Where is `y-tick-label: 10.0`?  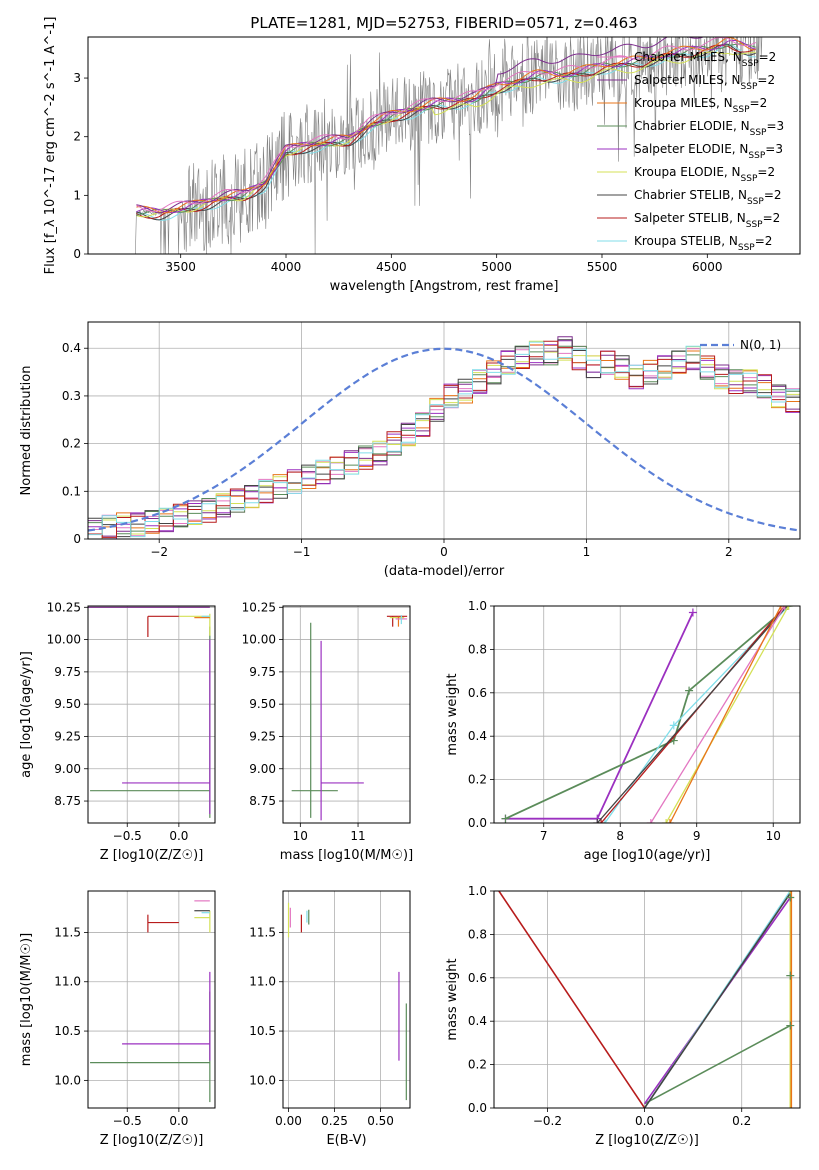
y-tick-label: 10.0 is located at coordinates (67, 1080).